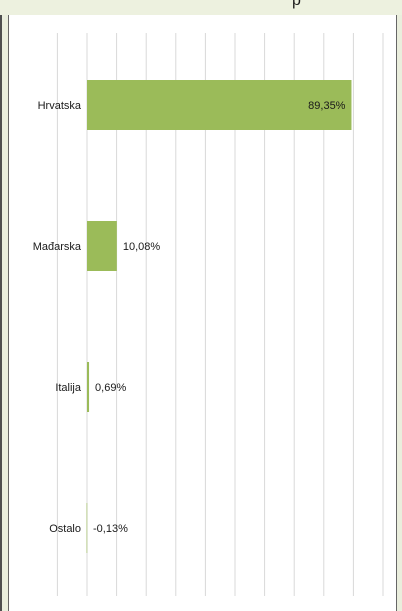 This screenshot has width=402, height=611. What do you see at coordinates (142, 247) in the screenshot?
I see `data-label: 10,08%` at bounding box center [142, 247].